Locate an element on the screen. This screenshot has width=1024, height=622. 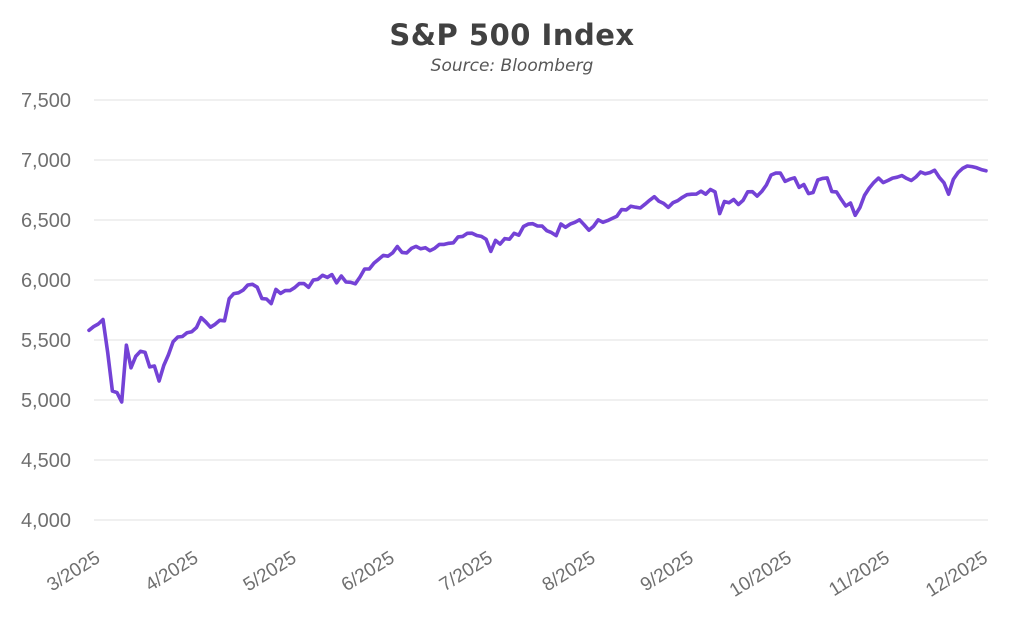
y-tick-label: 6,500 is located at coordinates (46, 221).